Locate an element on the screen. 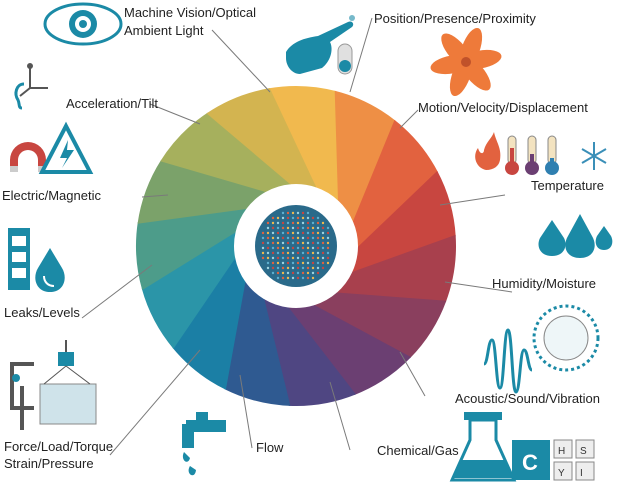 This screenshot has width=619, height=490. label-flow: Flow is located at coordinates (270, 447).